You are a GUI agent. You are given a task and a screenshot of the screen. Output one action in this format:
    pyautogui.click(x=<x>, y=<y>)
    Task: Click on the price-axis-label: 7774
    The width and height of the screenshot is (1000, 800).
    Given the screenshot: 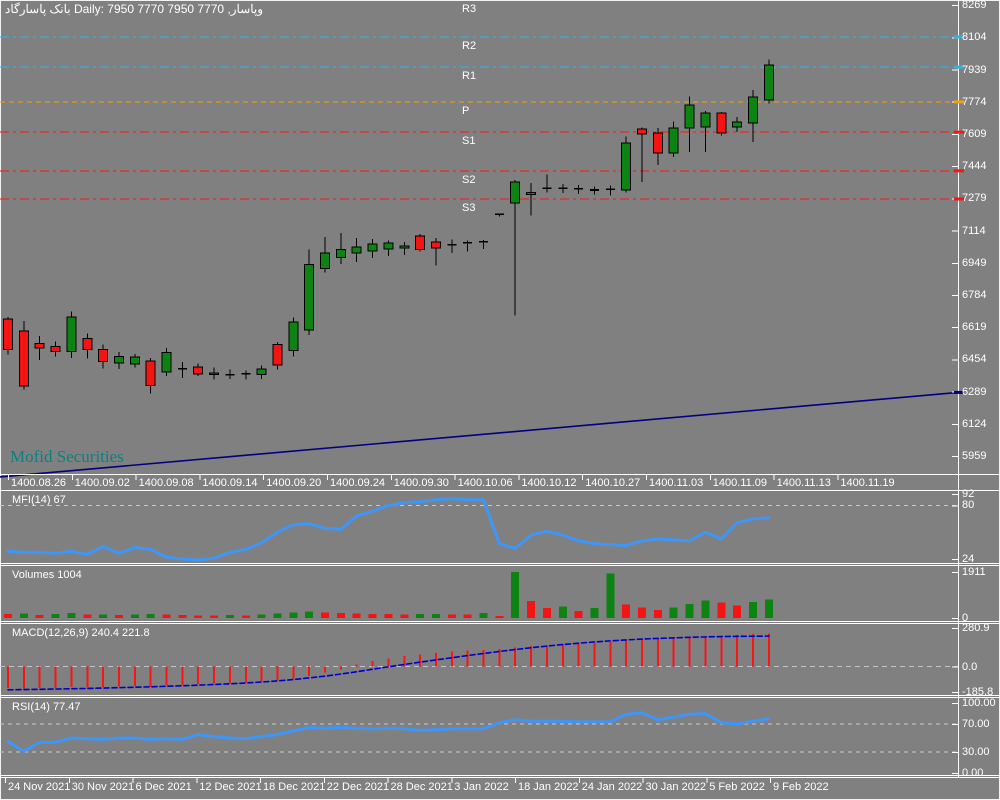 What is the action you would take?
    pyautogui.click(x=974, y=101)
    